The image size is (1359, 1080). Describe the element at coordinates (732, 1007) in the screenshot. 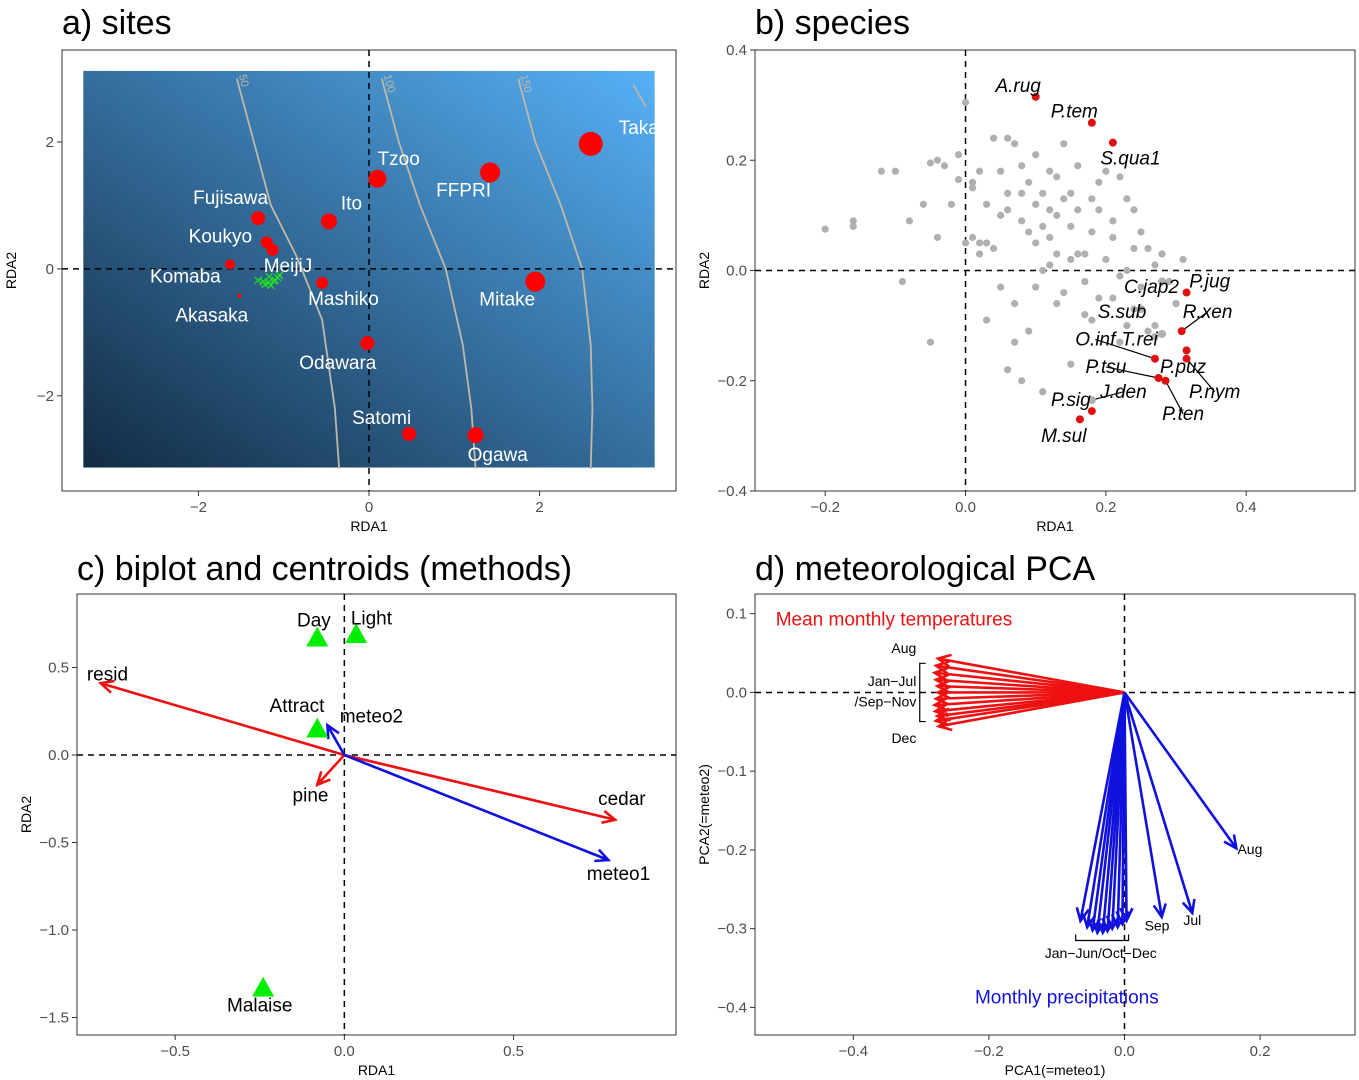

I see `y-tick-label: −0.4` at that location.